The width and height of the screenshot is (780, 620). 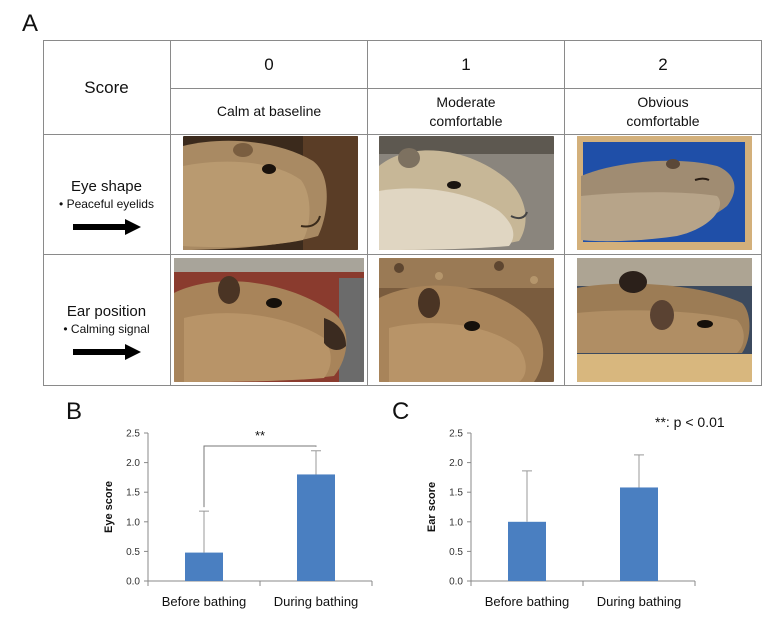 I want to click on eye-chart-ytick-label: 0.5, so click(x=133, y=552).